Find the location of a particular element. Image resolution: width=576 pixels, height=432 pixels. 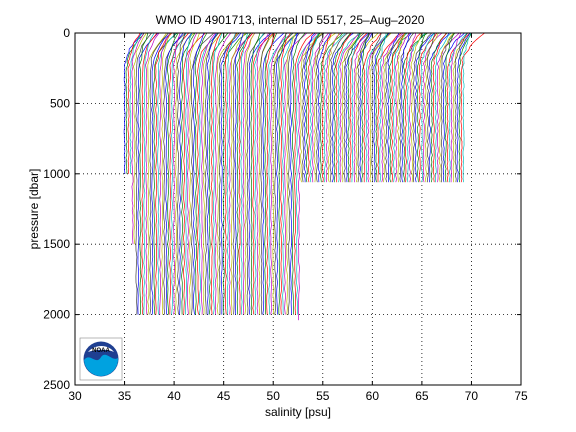

x-tick-label: 75 is located at coordinates (521, 396).